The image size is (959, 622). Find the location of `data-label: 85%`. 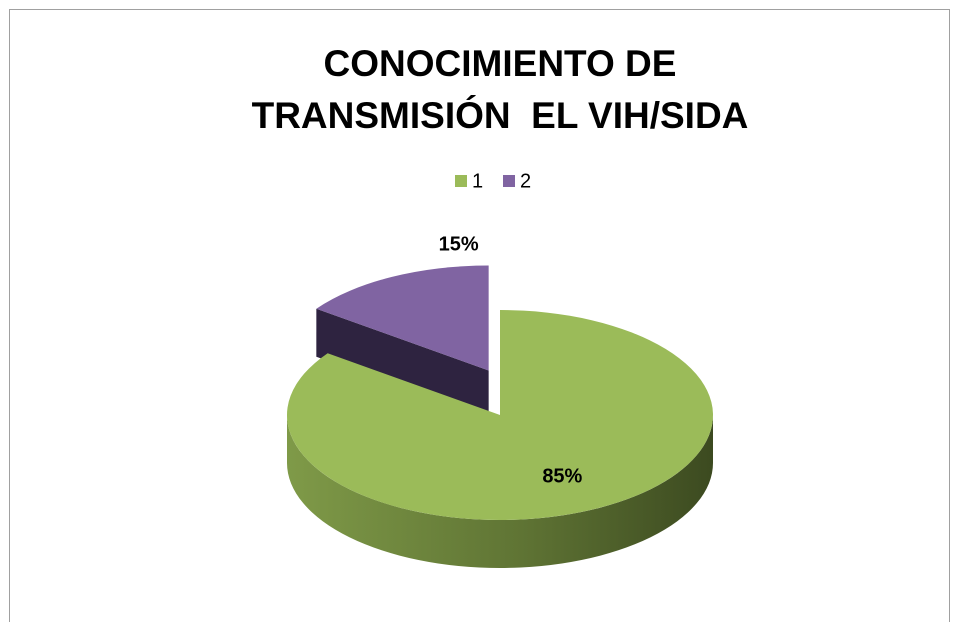

data-label: 85% is located at coordinates (562, 476).